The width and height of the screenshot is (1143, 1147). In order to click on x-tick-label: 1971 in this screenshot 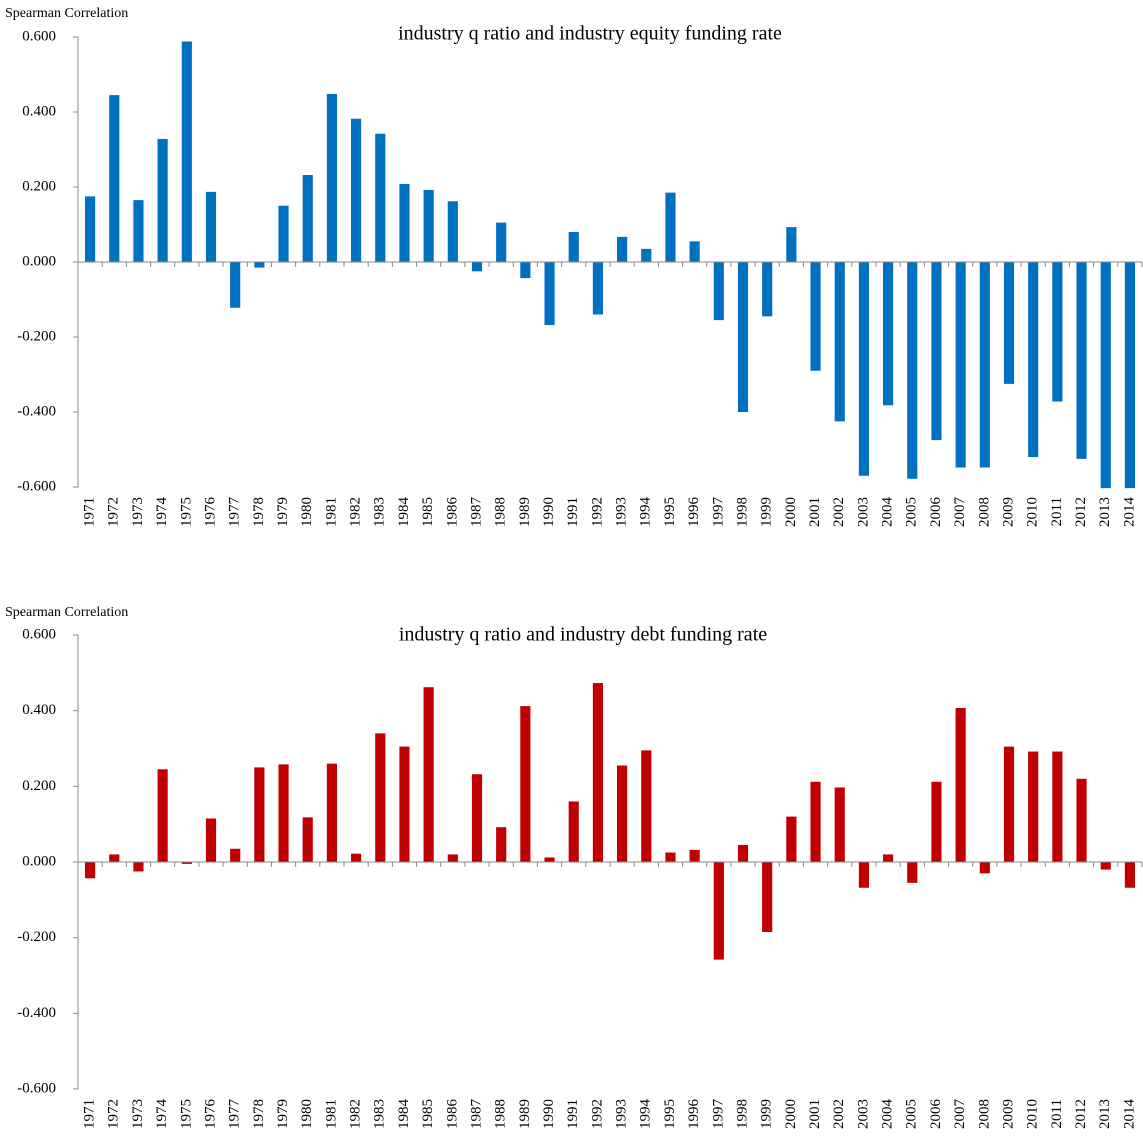, I will do `click(90, 512)`.